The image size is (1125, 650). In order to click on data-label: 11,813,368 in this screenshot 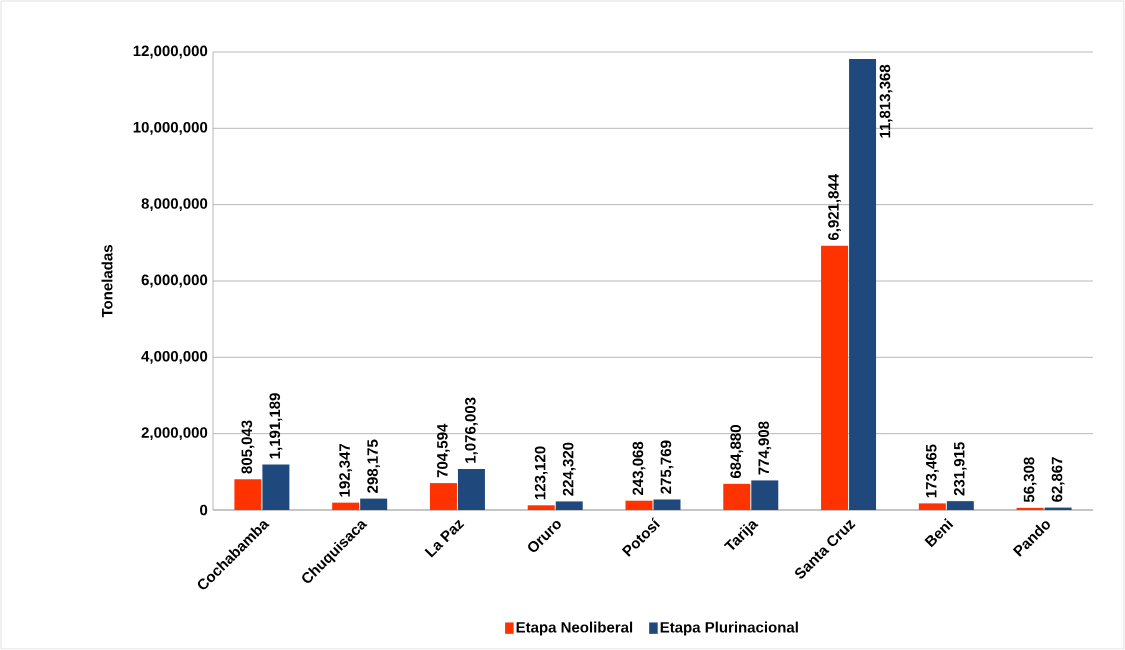, I will do `click(886, 101)`.